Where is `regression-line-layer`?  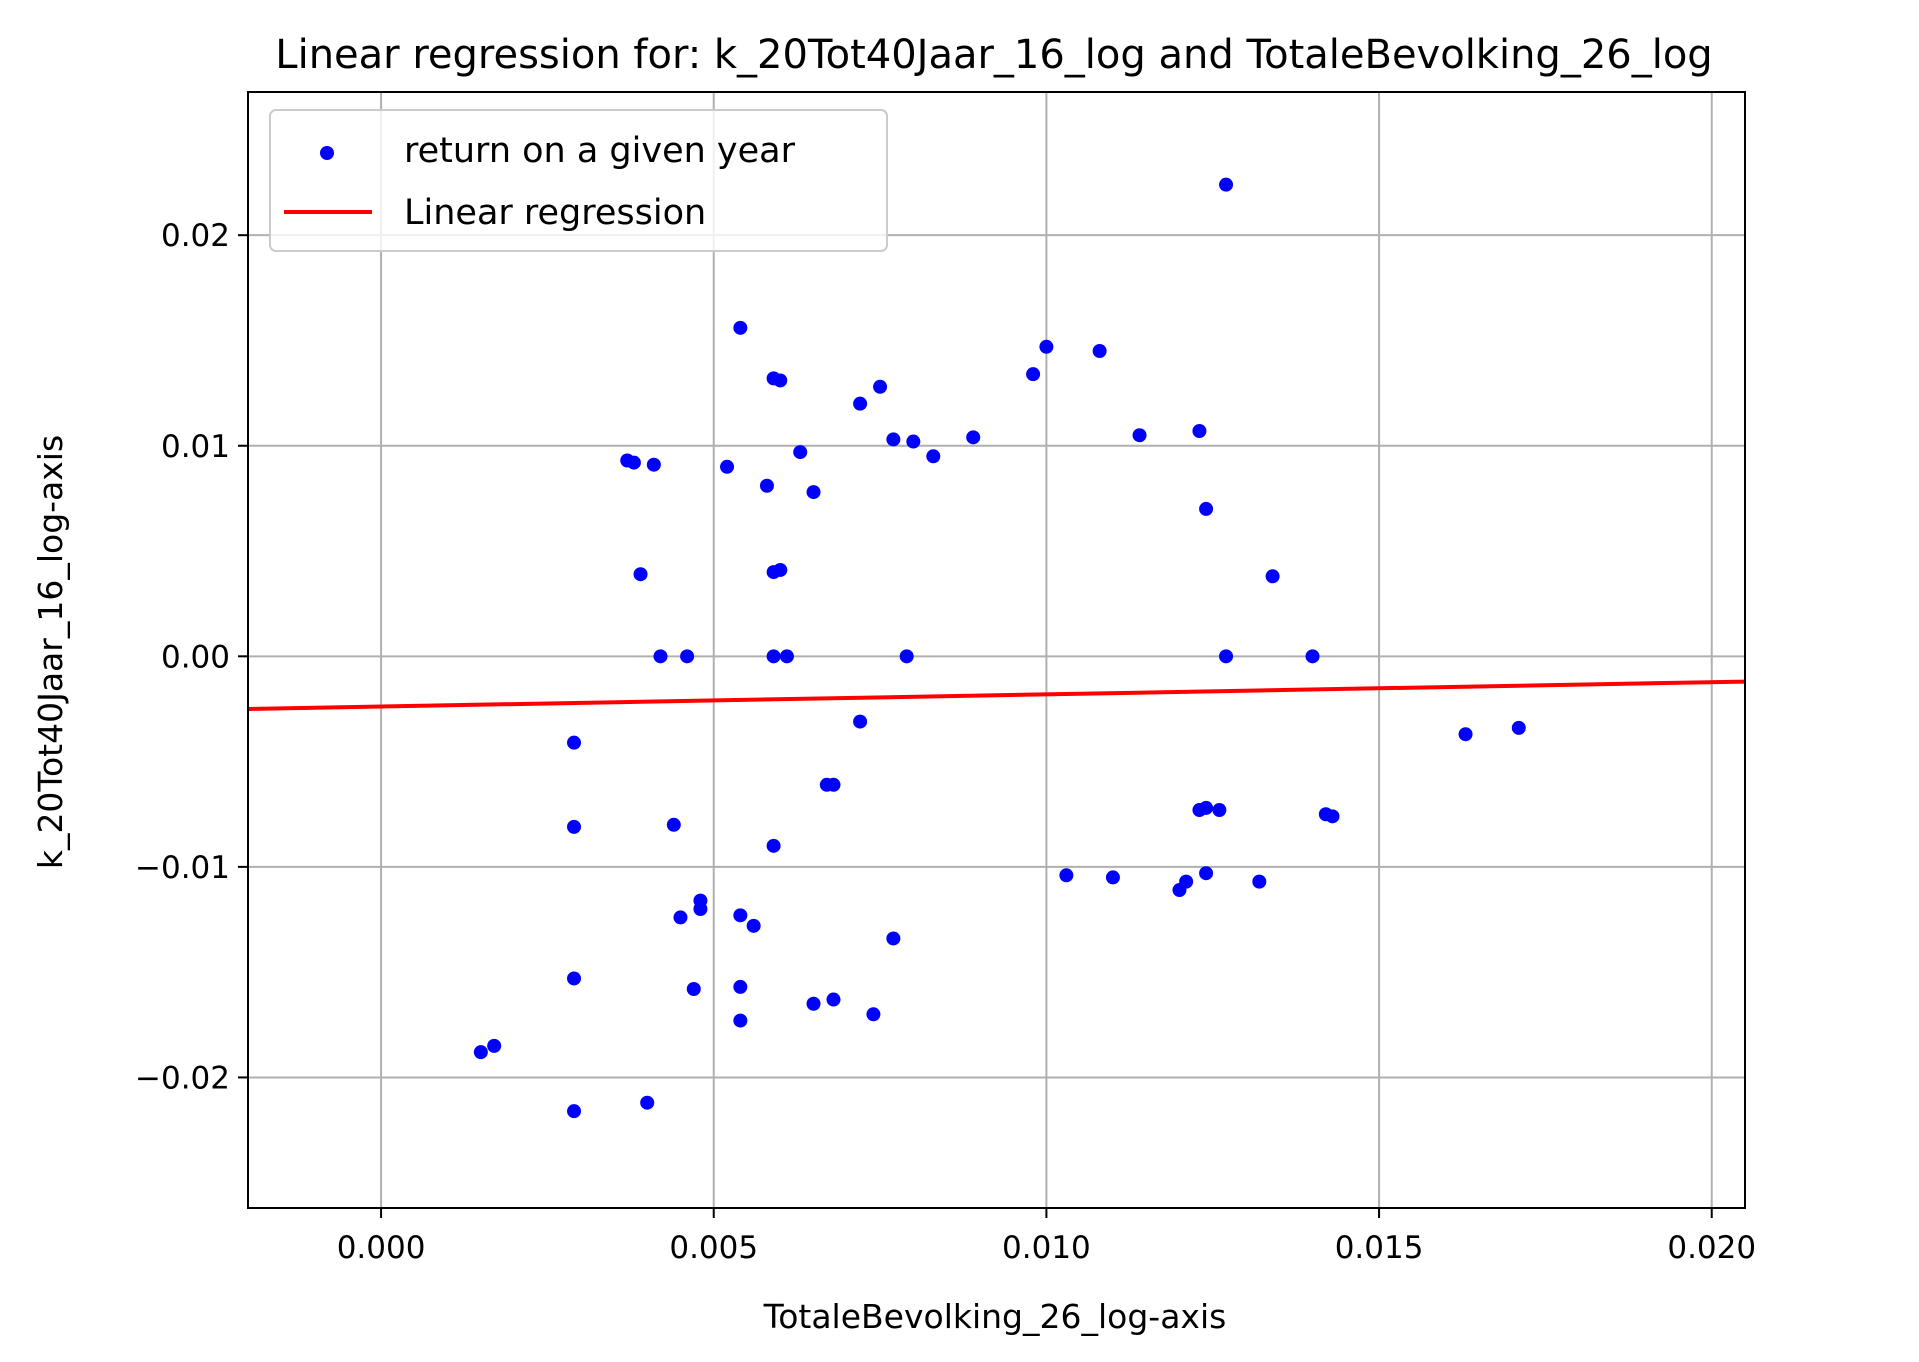
regression-line-layer is located at coordinates (996, 695).